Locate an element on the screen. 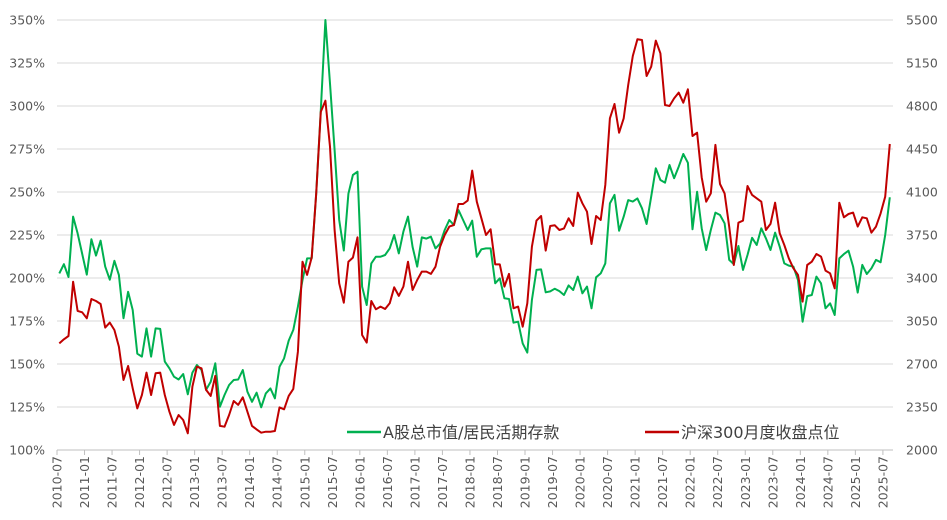  right-tick-label: 2350 is located at coordinates (922, 407).